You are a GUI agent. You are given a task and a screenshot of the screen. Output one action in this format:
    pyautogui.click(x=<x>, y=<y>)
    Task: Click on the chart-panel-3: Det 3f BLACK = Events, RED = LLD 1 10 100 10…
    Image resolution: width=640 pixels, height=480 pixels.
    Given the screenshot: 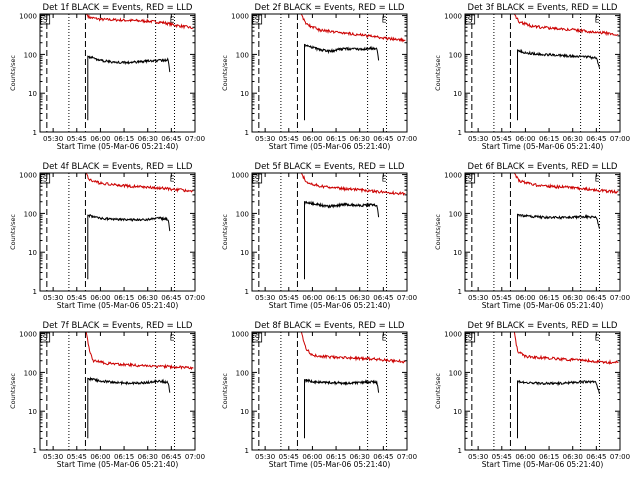 What is the action you would take?
    pyautogui.click(x=532, y=77)
    